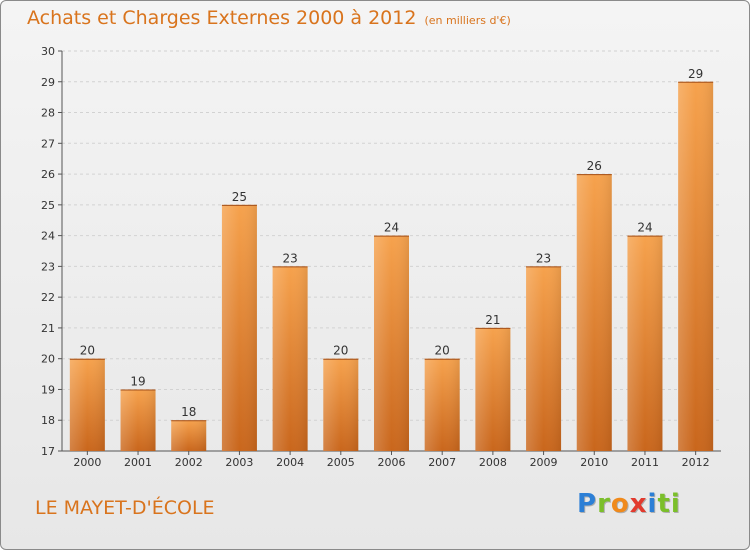  What do you see at coordinates (48, 297) in the screenshot?
I see `y-tick-label: 22` at bounding box center [48, 297].